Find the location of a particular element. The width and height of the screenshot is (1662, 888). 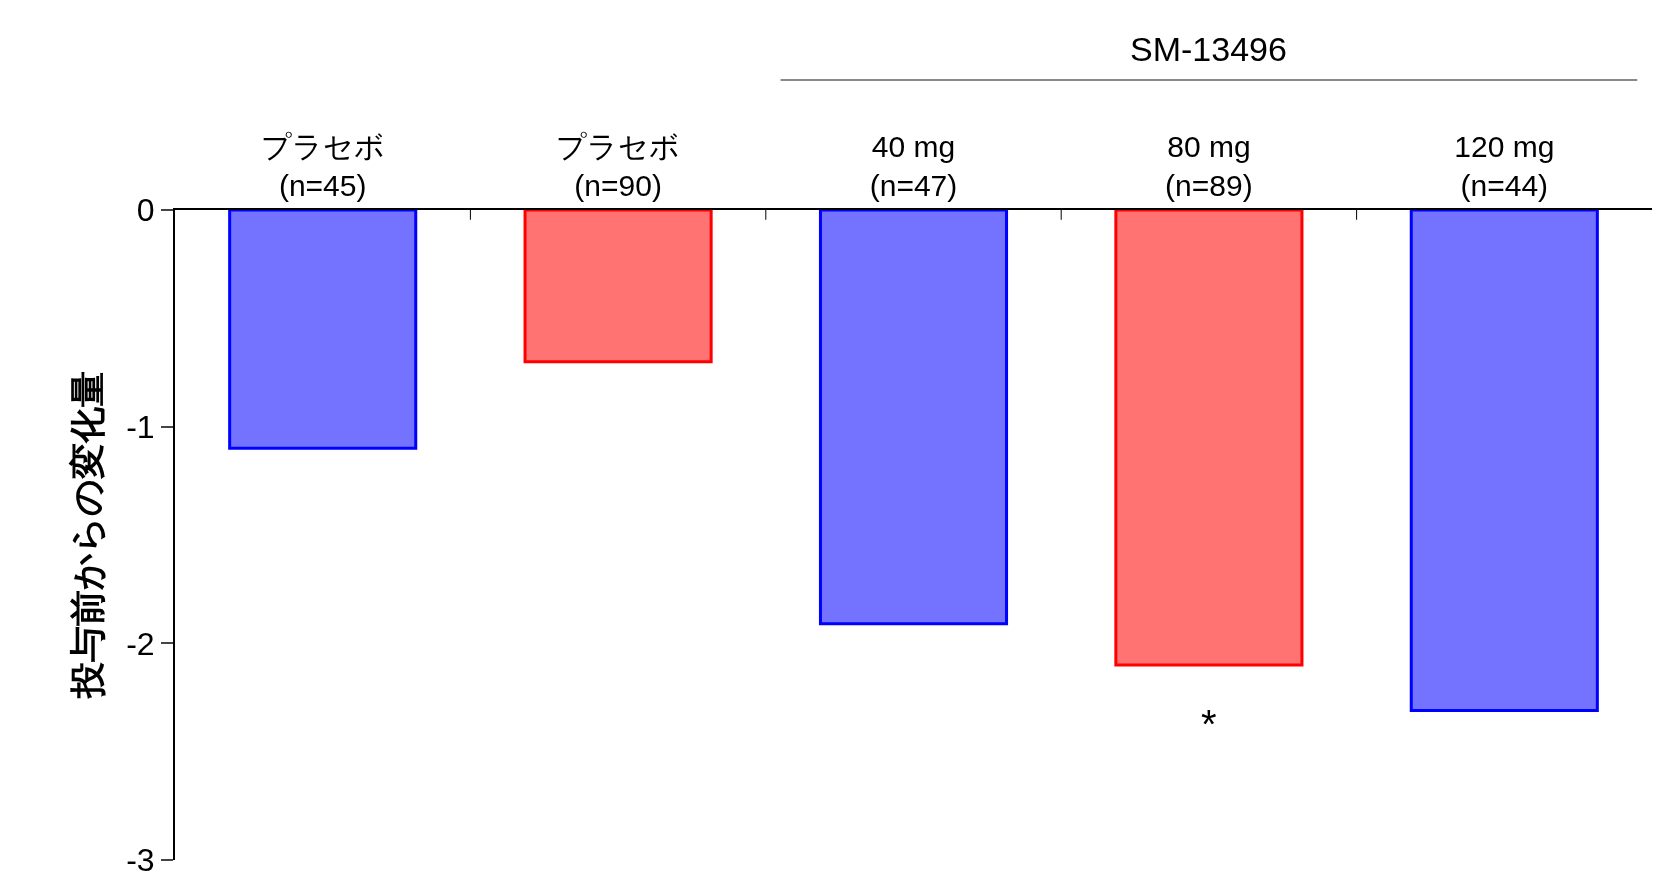

y-tick-label: -2 is located at coordinates (140, 643).